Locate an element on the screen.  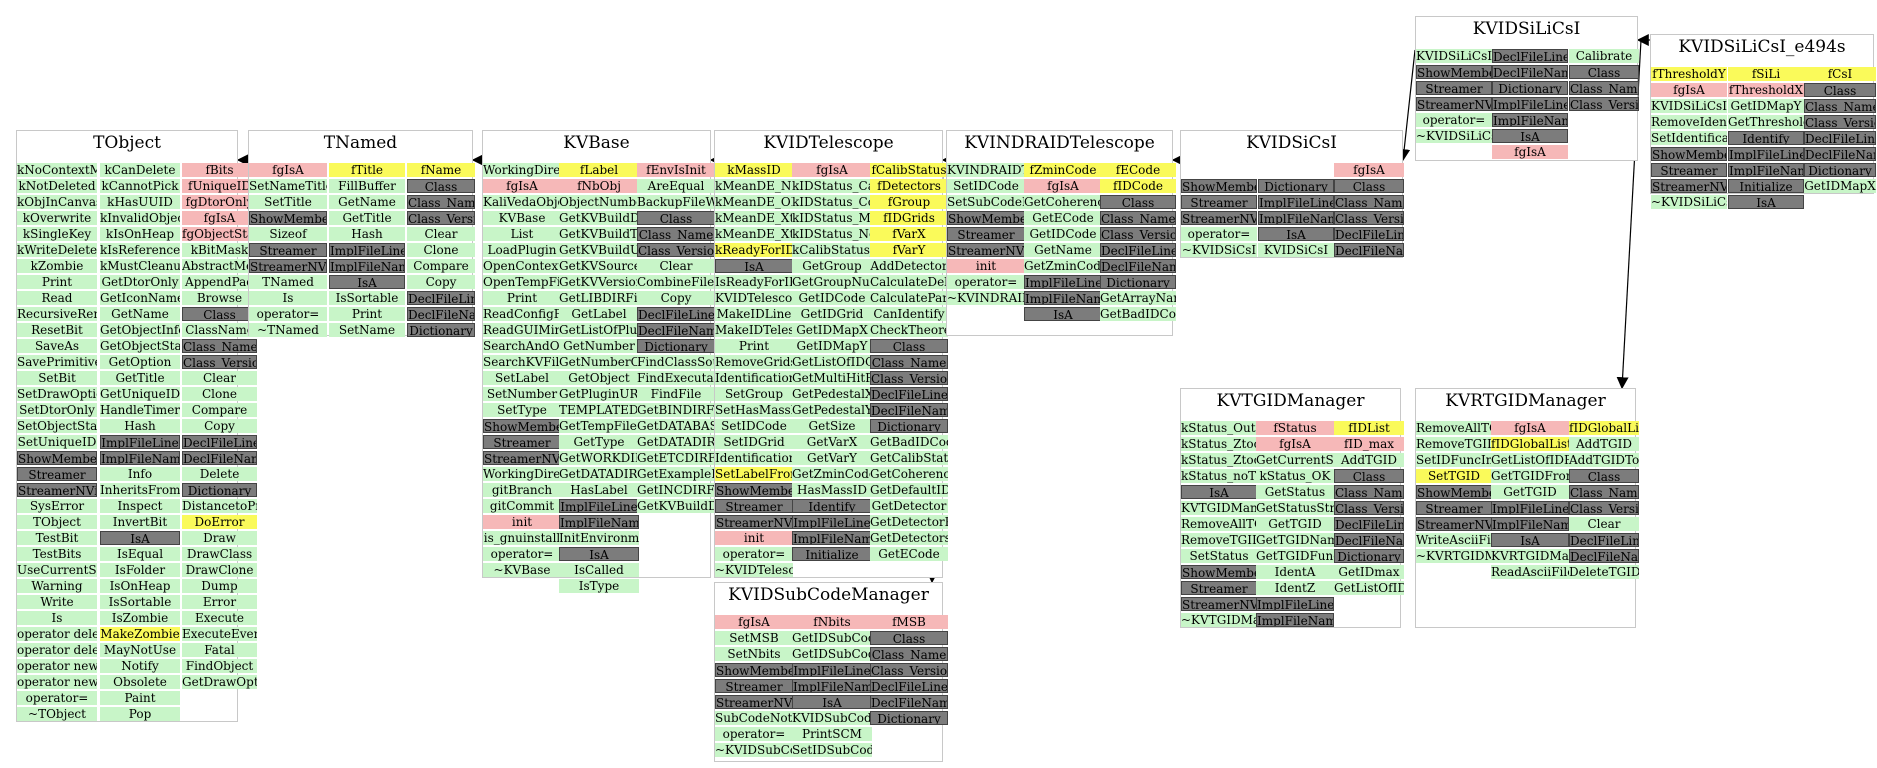
member-entry: kIsReferenced is located at coordinates (140, 250).